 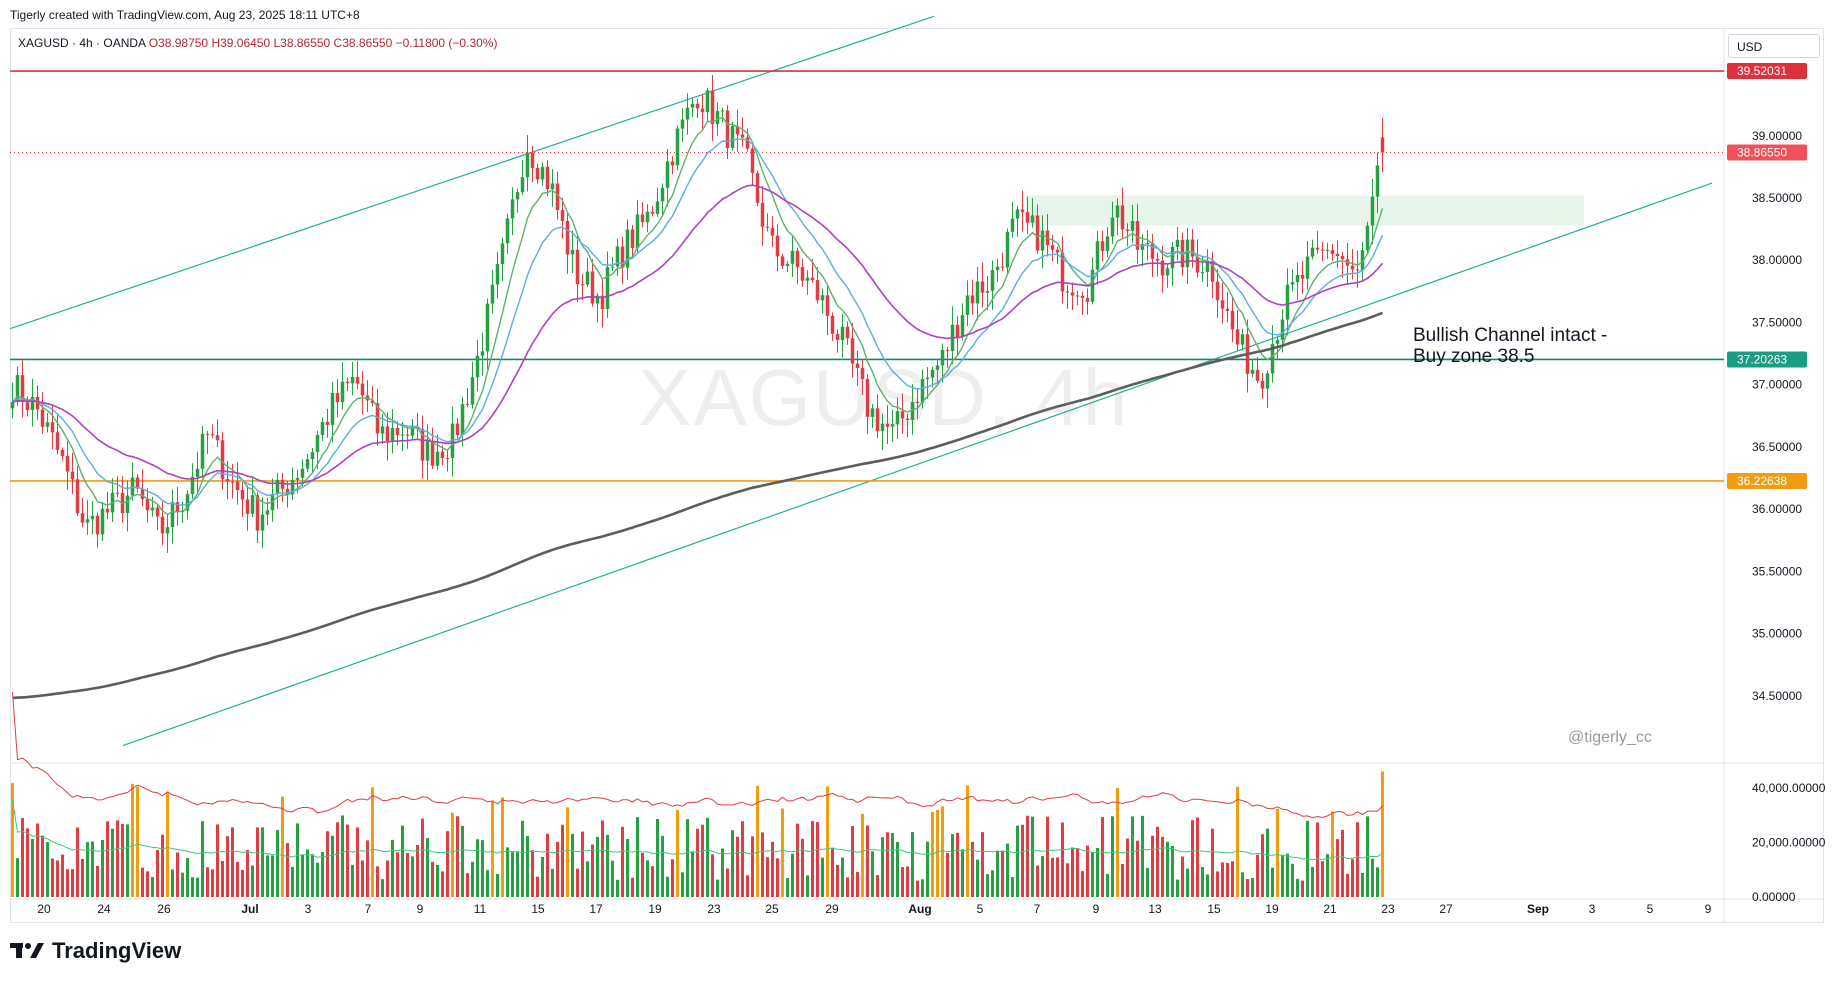 What do you see at coordinates (1272, 909) in the screenshot?
I see `time-tick-label: 19` at bounding box center [1272, 909].